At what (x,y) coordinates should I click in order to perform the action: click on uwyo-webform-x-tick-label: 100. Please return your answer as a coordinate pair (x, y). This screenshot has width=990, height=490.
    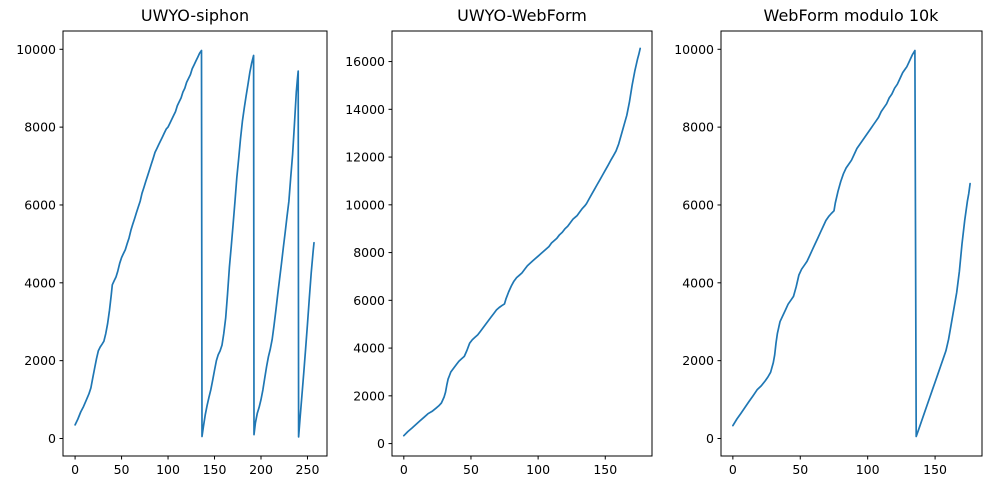
    Looking at the image, I should click on (538, 469).